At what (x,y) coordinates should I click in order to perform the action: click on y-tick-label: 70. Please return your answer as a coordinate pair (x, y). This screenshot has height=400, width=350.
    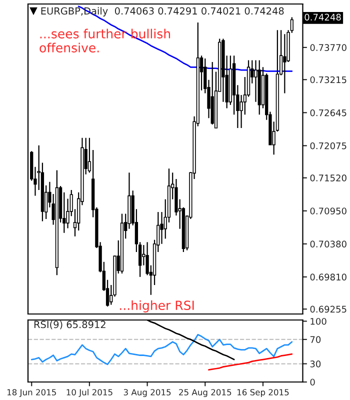
    Looking at the image, I should click on (315, 340).